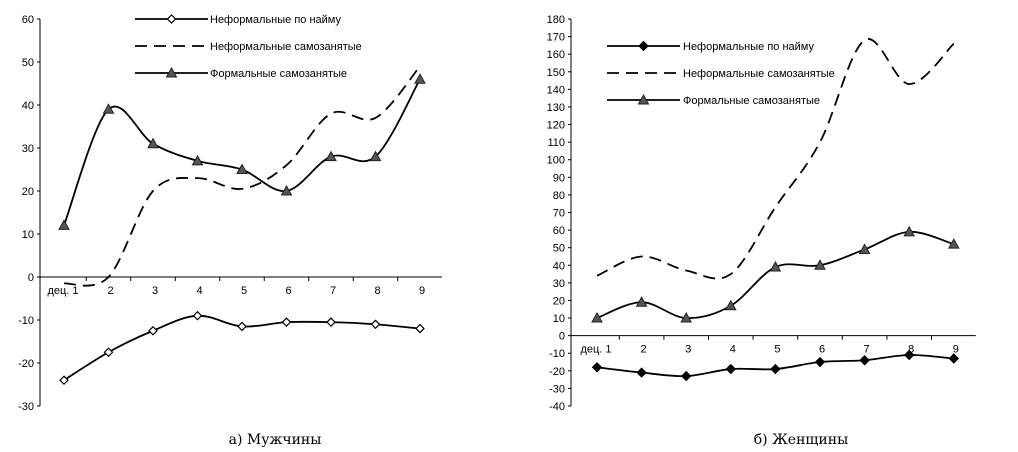 The width and height of the screenshot is (1018, 452). What do you see at coordinates (559, 301) in the screenshot?
I see `women-y-tick-label: 20` at bounding box center [559, 301].